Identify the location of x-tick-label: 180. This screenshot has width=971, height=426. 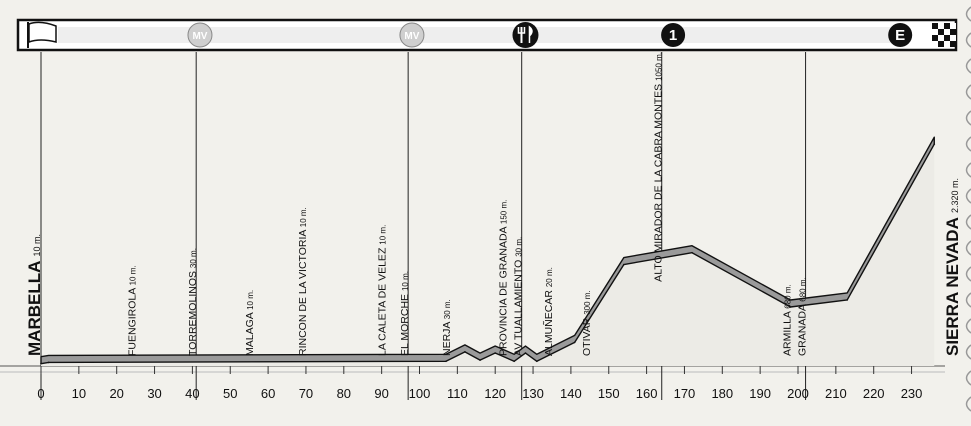
(722, 393).